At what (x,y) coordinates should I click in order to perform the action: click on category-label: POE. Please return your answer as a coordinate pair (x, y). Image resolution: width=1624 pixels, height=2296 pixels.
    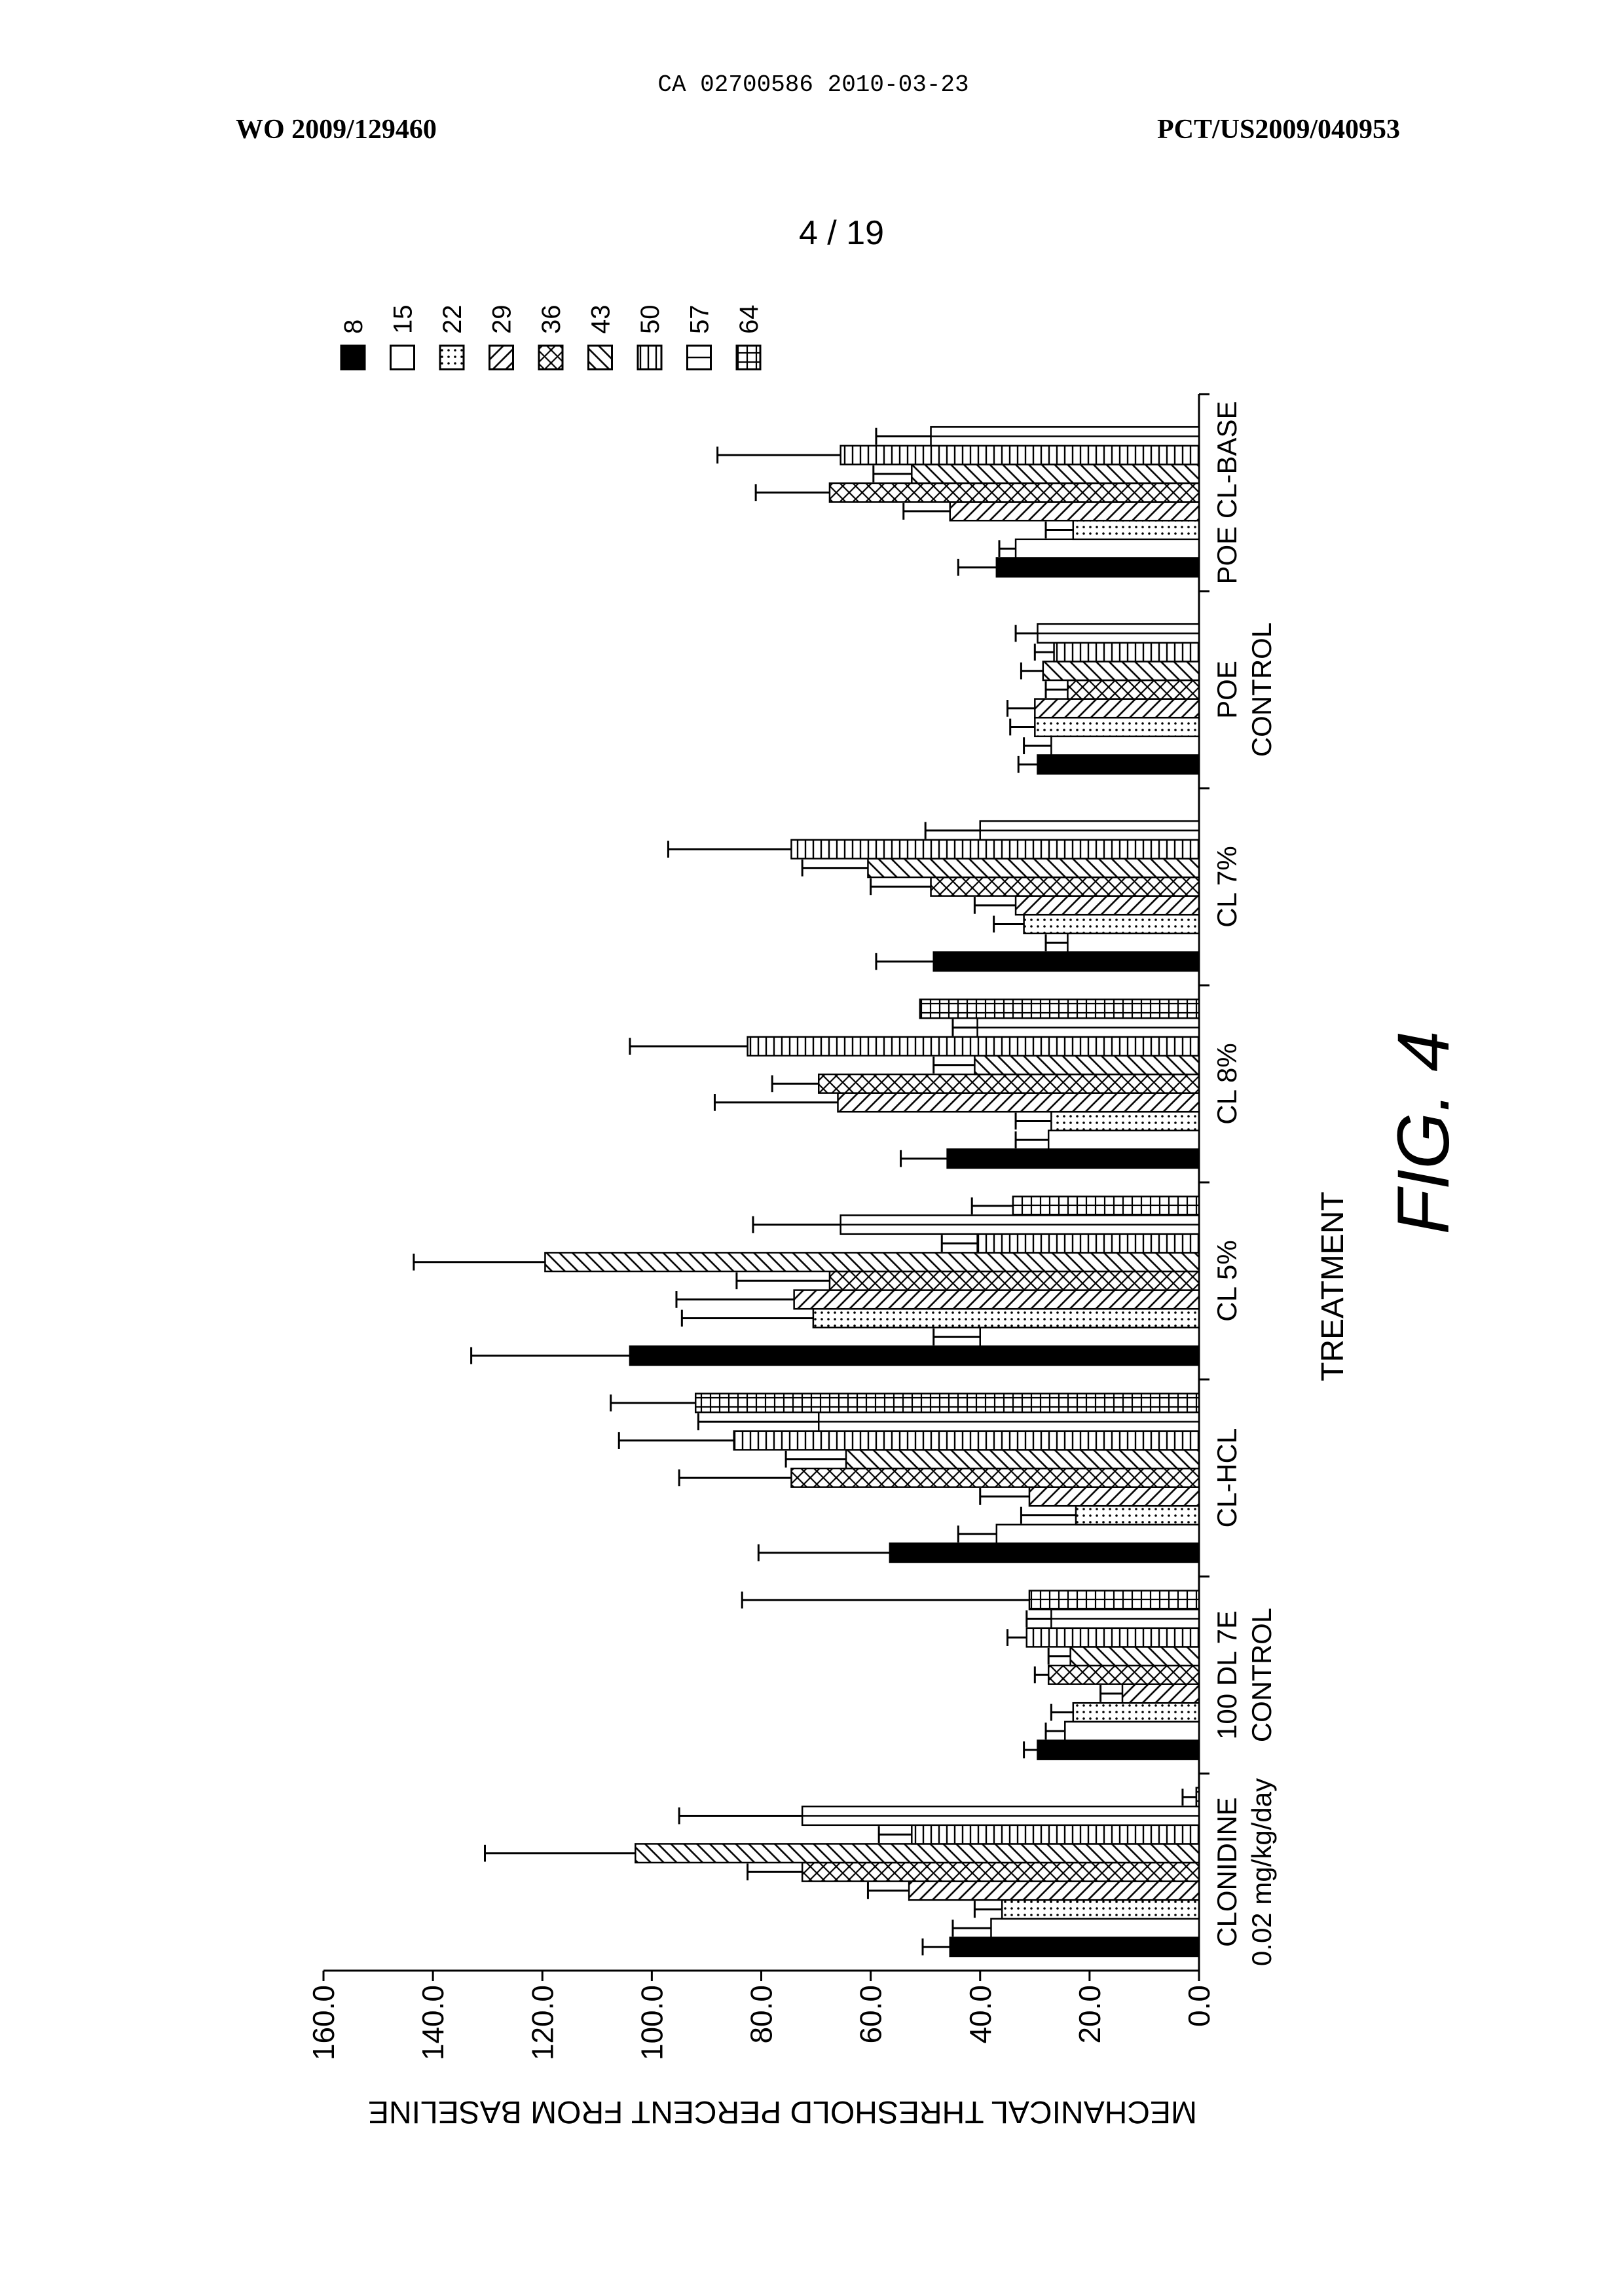
    Looking at the image, I should click on (1226, 690).